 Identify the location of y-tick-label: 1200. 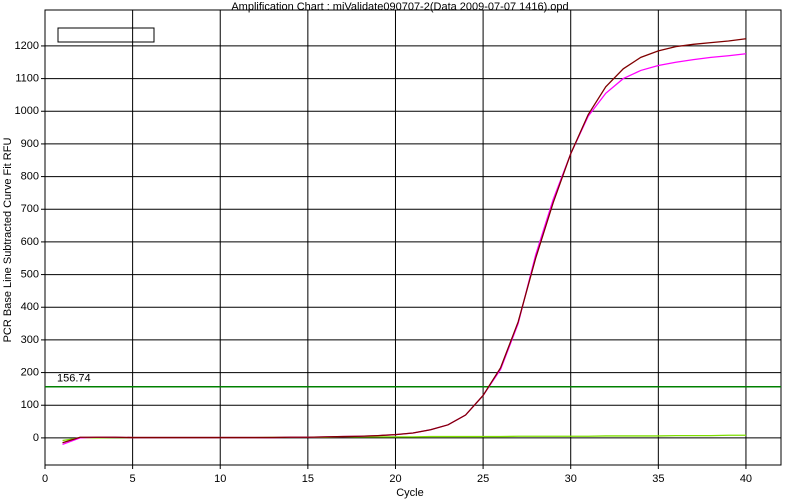
(27, 46).